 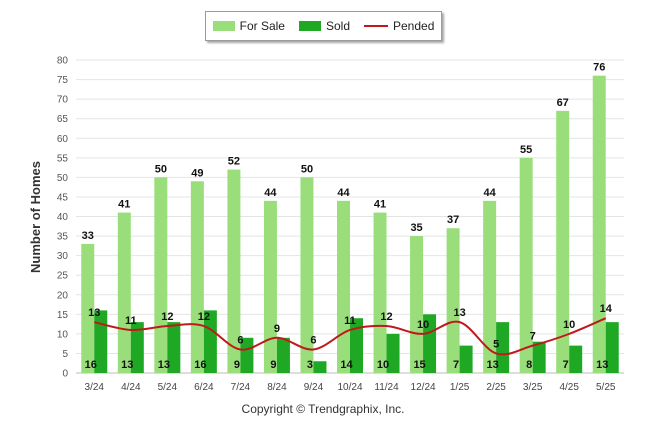 What do you see at coordinates (419, 365) in the screenshot?
I see `data-label-sold: 15` at bounding box center [419, 365].